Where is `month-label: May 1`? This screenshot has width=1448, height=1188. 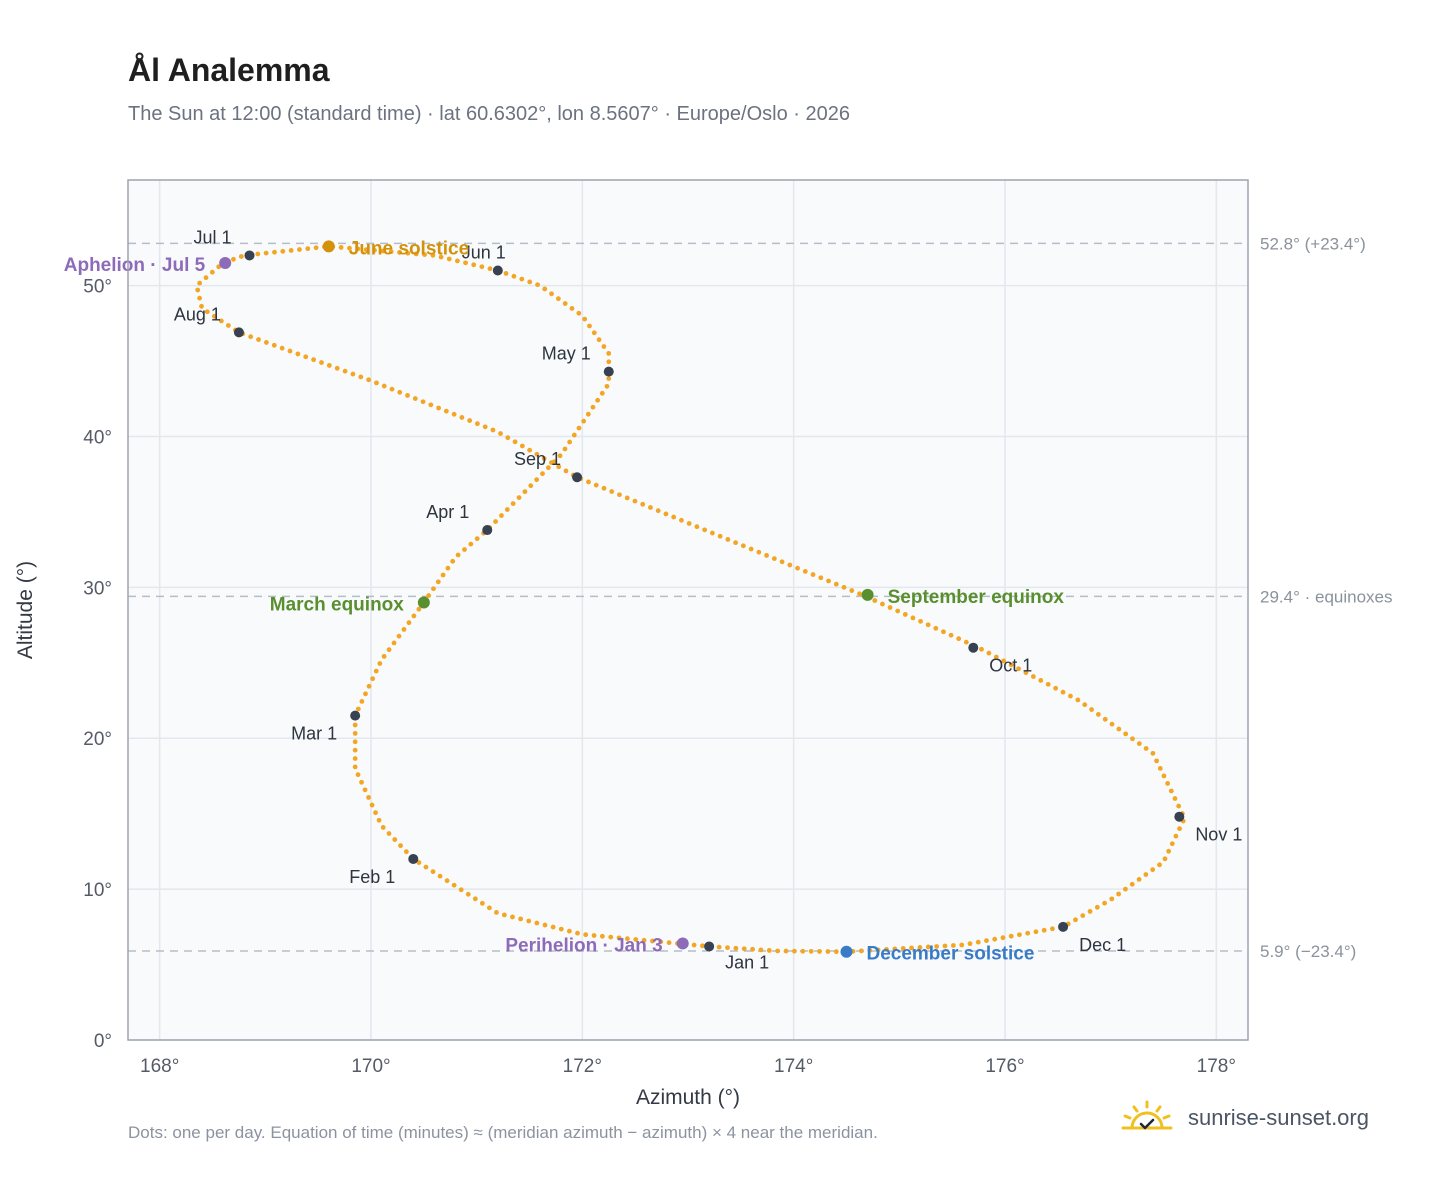 month-label: May 1 is located at coordinates (566, 354).